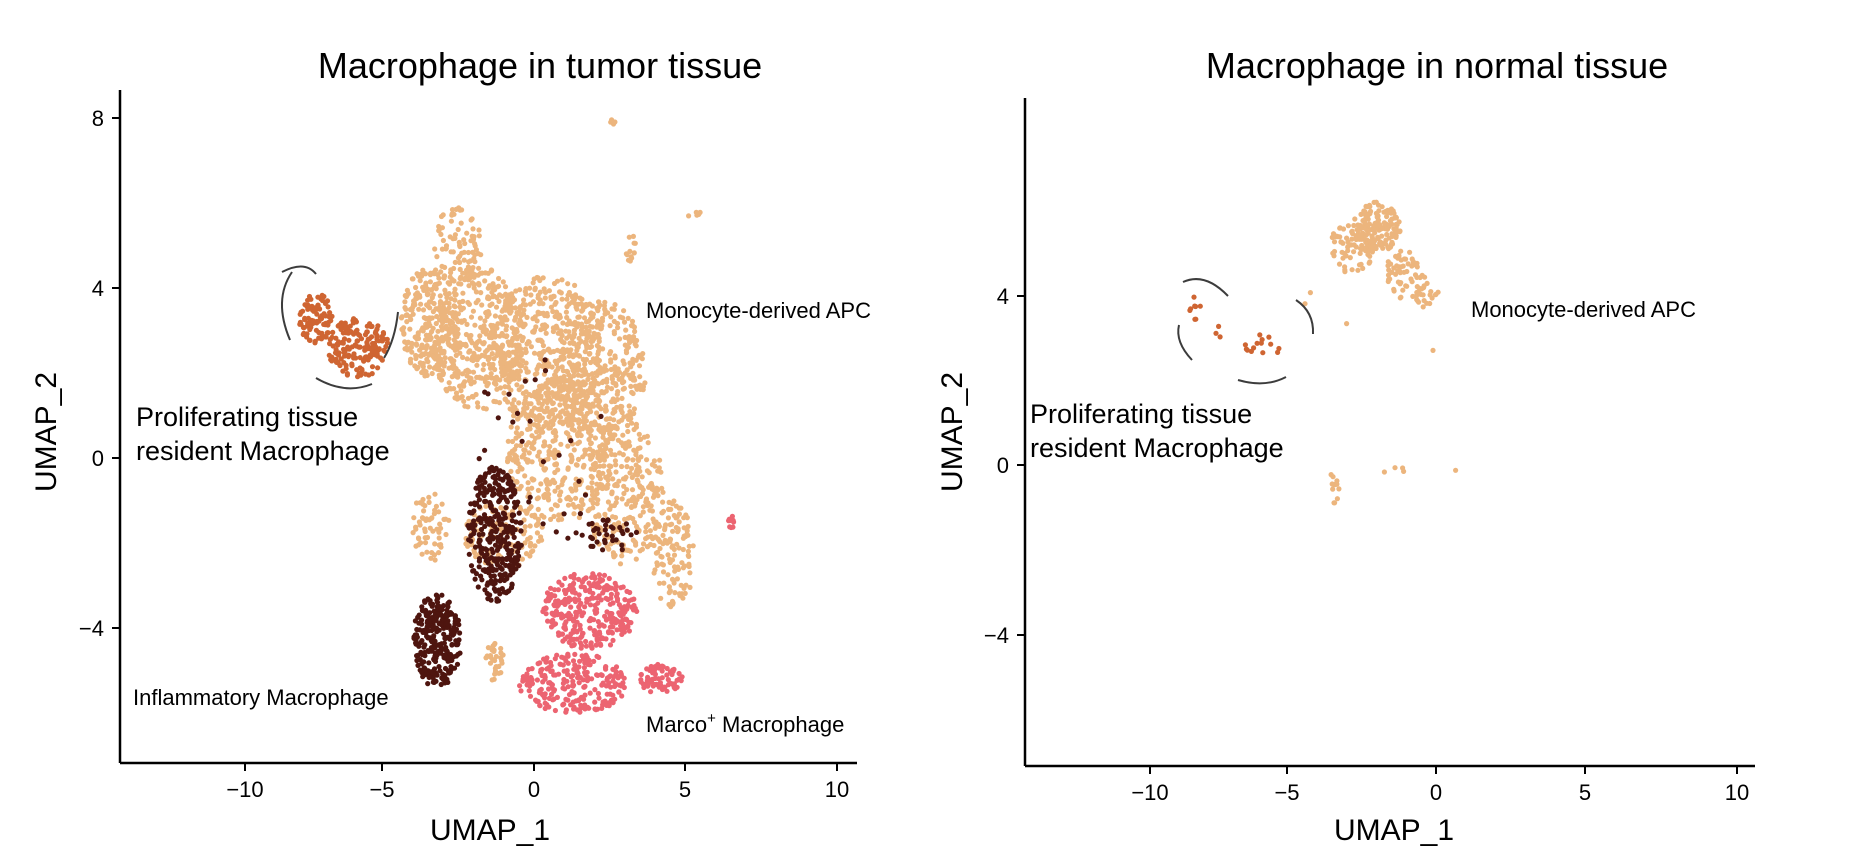 The width and height of the screenshot is (1862, 853). What do you see at coordinates (1394, 830) in the screenshot?
I see `normal-x-axis-label: UMAP_1` at bounding box center [1394, 830].